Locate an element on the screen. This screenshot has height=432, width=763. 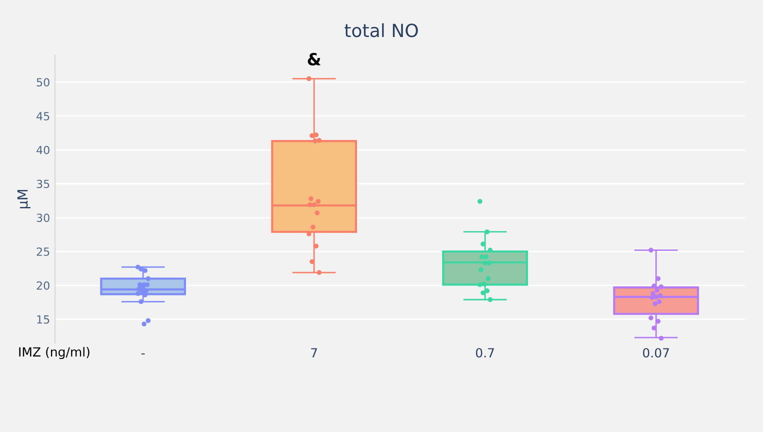
y-tick-label: 50 is located at coordinates (43, 82).